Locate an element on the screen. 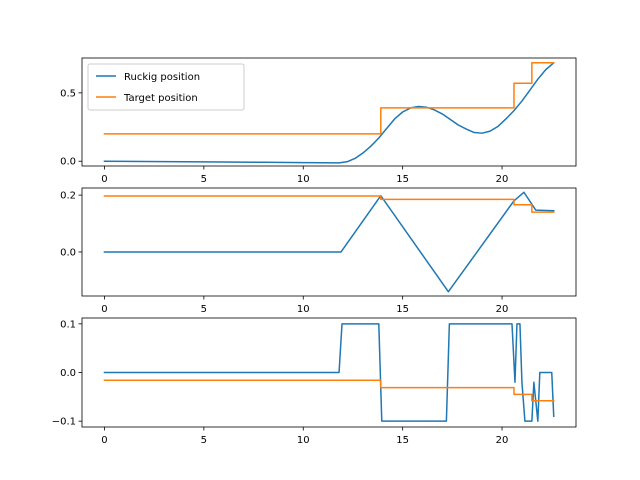 Image resolution: width=640 pixels, height=480 pixels. y-tick-label: 0.1 is located at coordinates (68, 324).